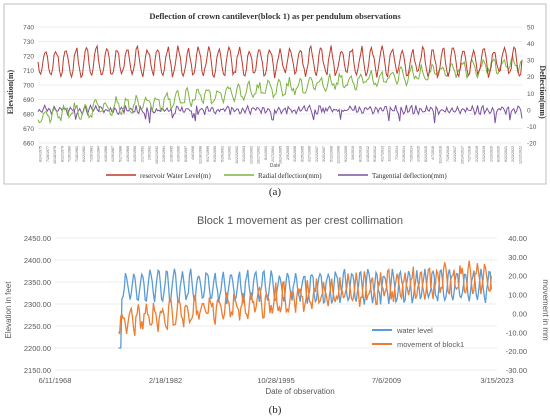  Describe the element at coordinates (106, 154) in the screenshot. I see `xtick-label: 4/20/1986` at that location.